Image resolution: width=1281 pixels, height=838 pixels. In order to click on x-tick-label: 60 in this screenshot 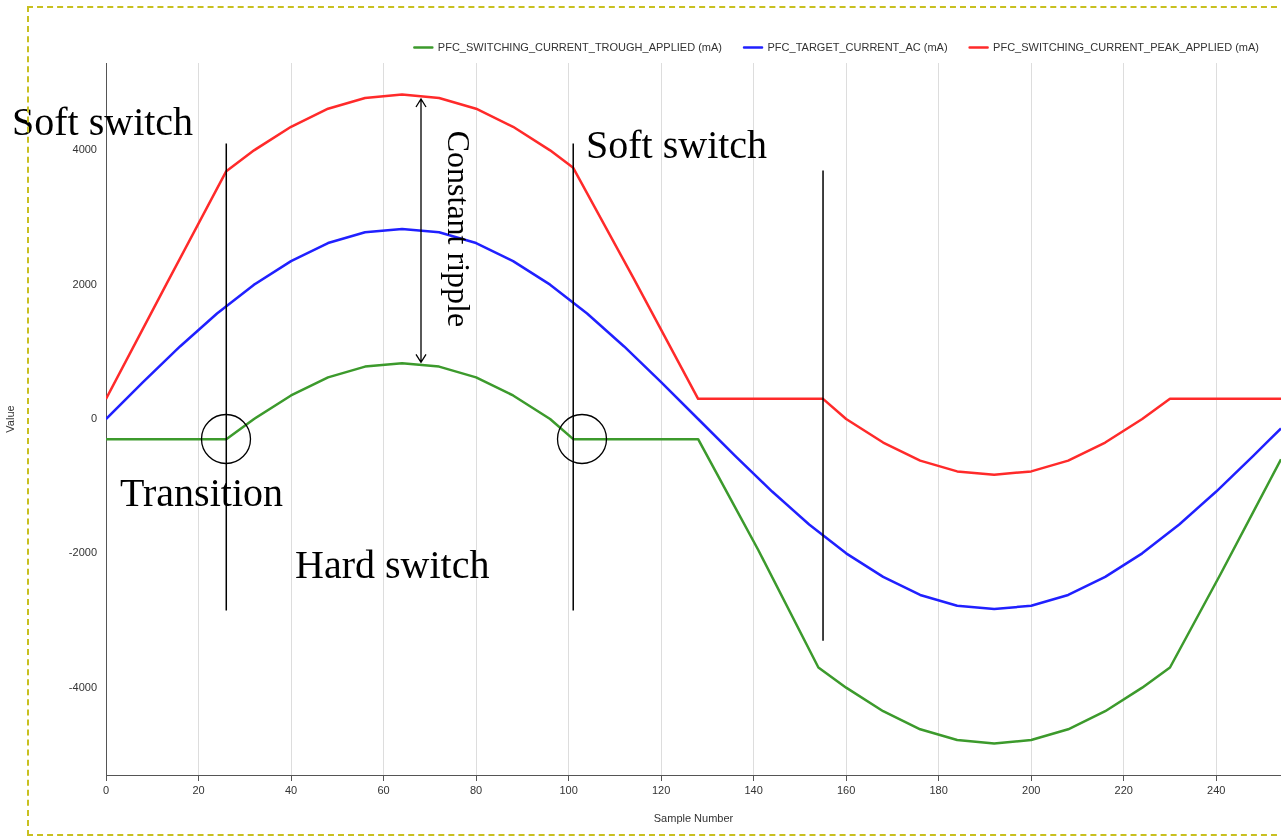, I will do `click(383, 789)`.